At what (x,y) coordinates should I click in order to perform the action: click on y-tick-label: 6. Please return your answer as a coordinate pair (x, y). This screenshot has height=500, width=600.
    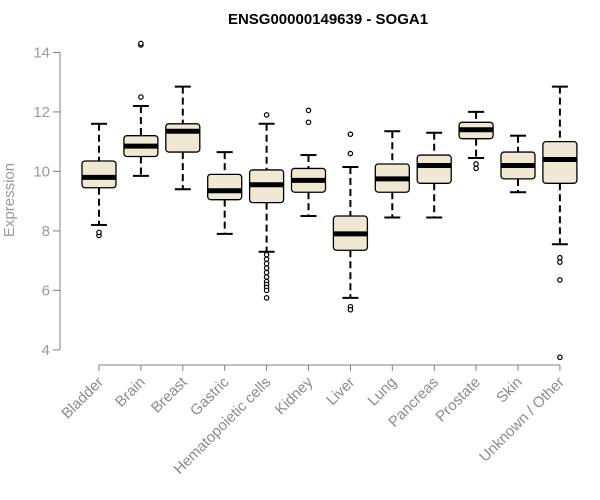
    Looking at the image, I should click on (46, 290).